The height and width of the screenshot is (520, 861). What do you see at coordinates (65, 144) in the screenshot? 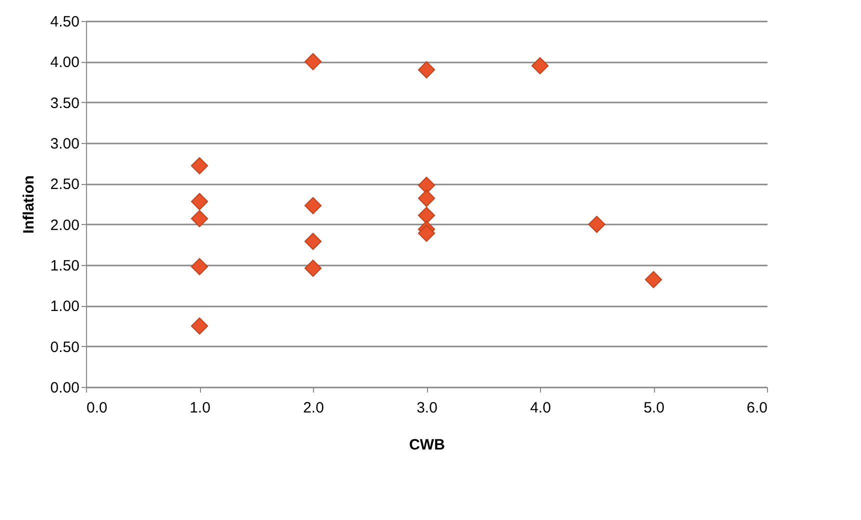
I see `y-tick-label: 3.00` at bounding box center [65, 144].